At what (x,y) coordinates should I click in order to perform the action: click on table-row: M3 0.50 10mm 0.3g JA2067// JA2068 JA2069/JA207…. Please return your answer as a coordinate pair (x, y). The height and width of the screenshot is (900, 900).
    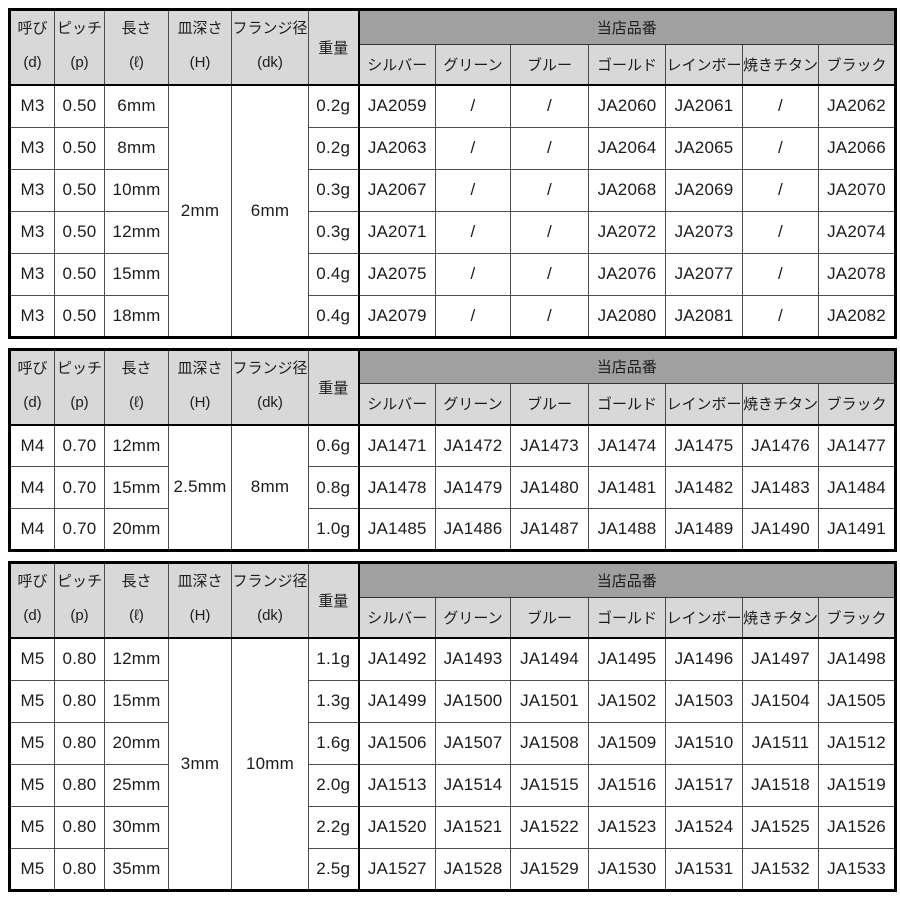
    Looking at the image, I should click on (453, 190).